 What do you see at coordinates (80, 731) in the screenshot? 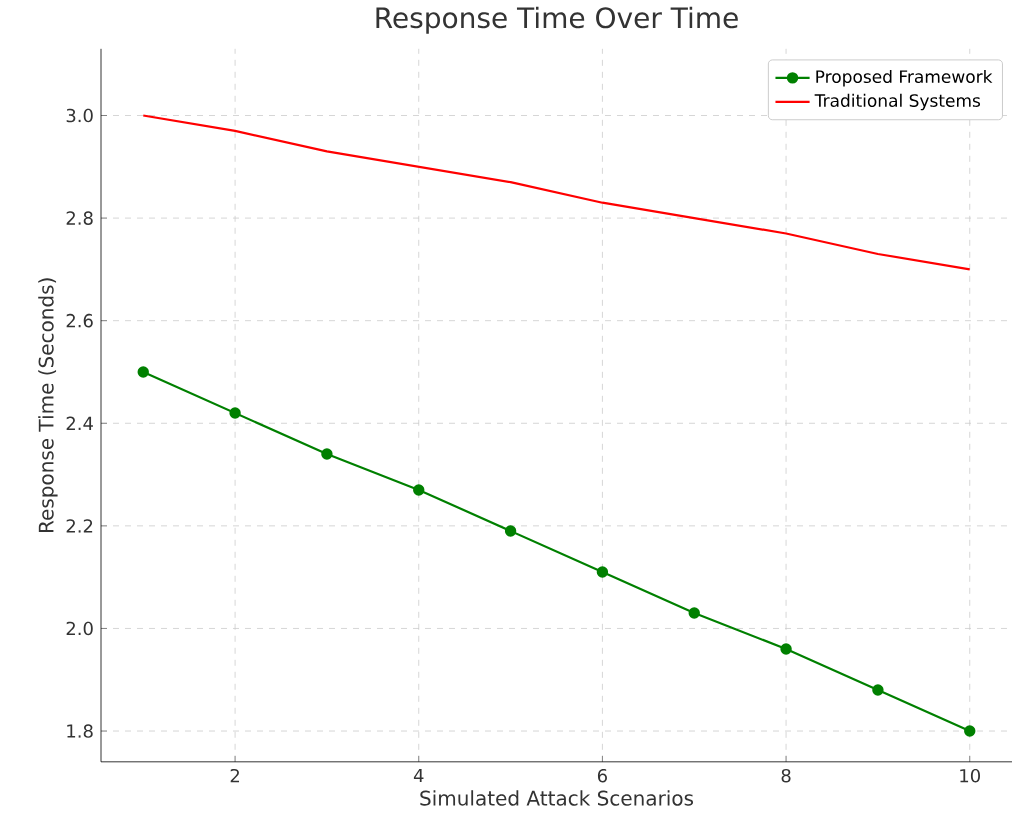
I see `y-tick-label: 1.8` at bounding box center [80, 731].